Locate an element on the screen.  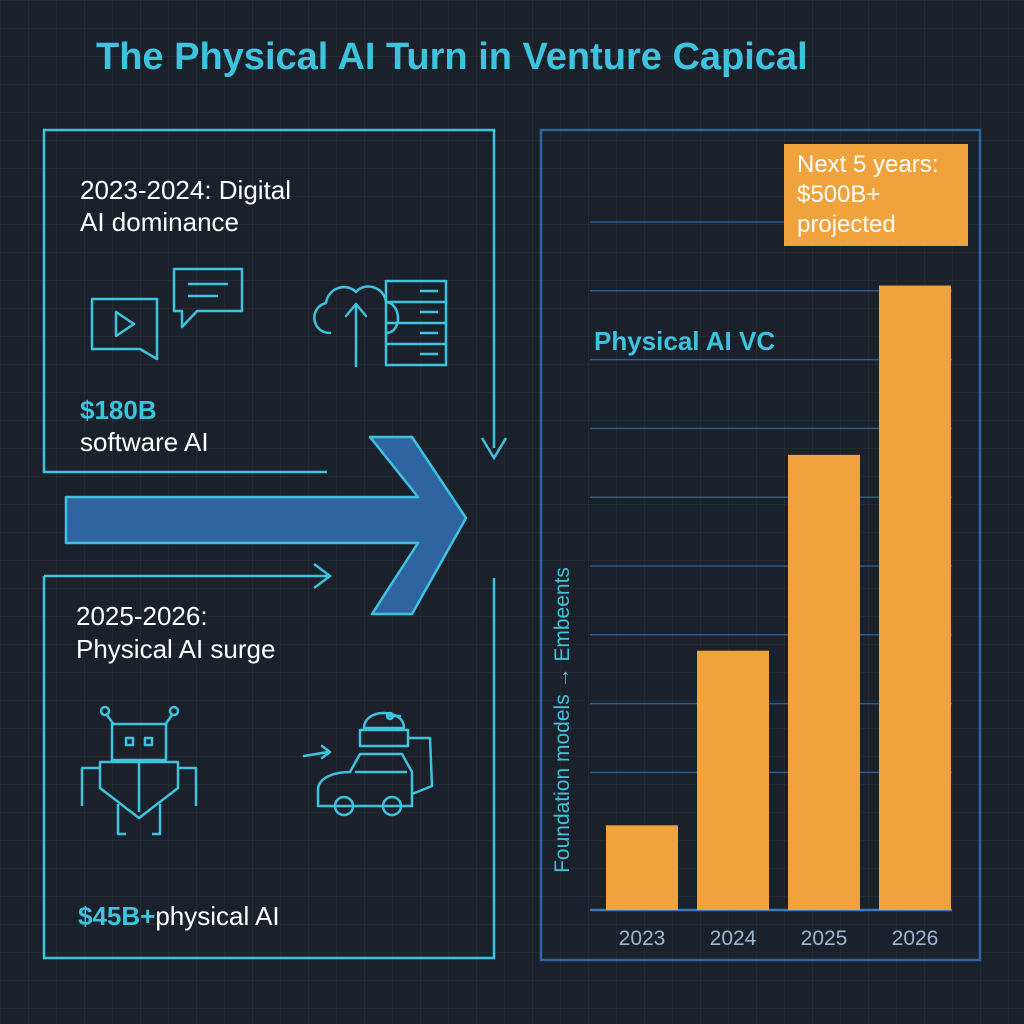
callout-line2: $500B+ is located at coordinates (839, 194).